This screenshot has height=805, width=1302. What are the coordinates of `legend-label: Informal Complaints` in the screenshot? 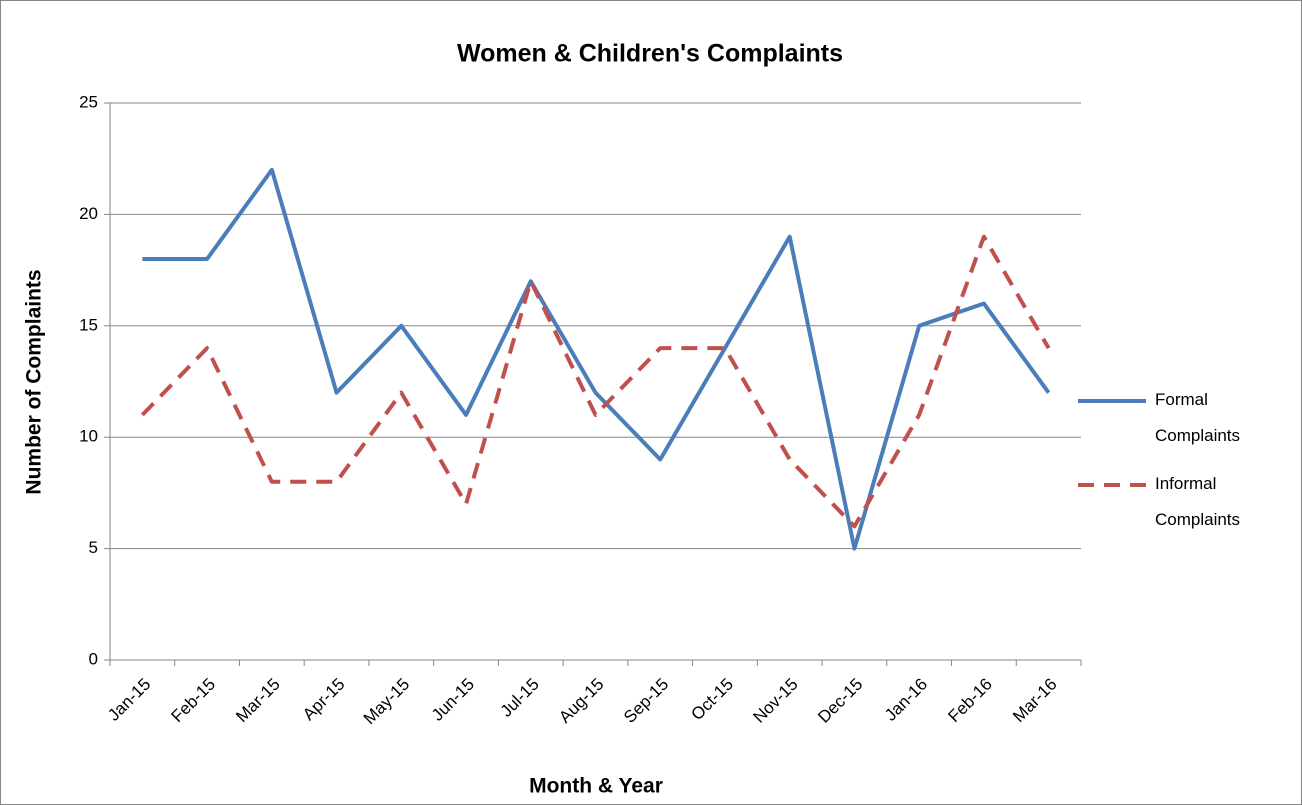 It's located at (1197, 501).